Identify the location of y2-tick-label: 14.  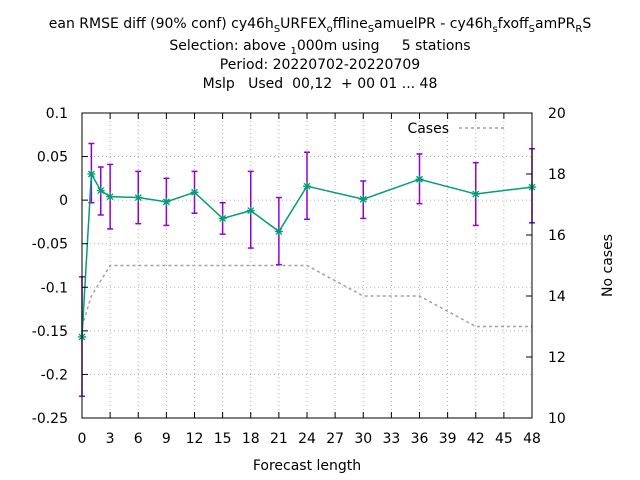
(557, 297).